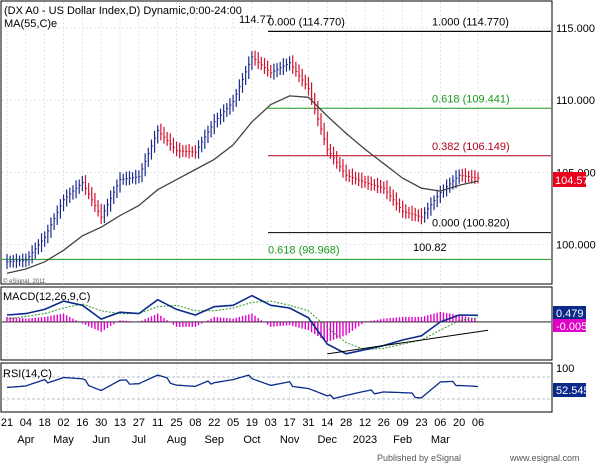 This screenshot has height=464, width=600. What do you see at coordinates (440, 440) in the screenshot?
I see `x-month-label: Mar` at bounding box center [440, 440].